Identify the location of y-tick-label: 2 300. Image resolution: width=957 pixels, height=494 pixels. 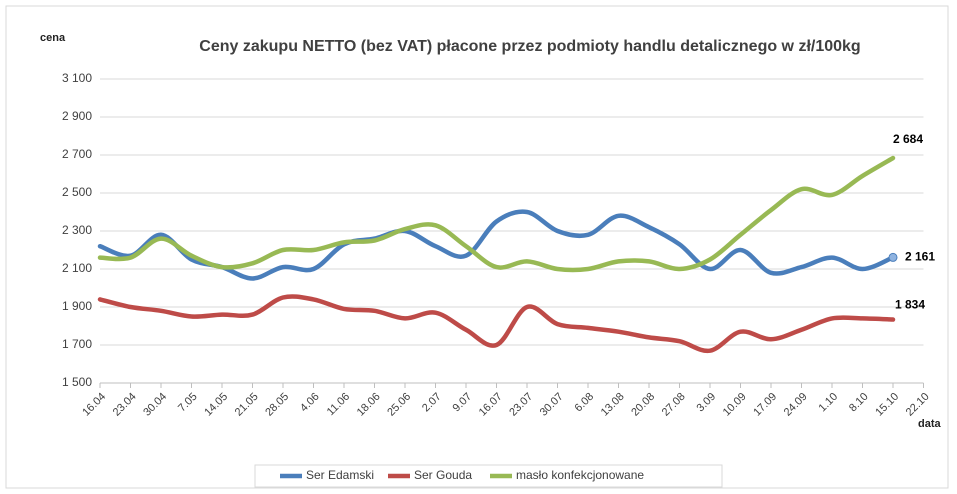
(77, 230).